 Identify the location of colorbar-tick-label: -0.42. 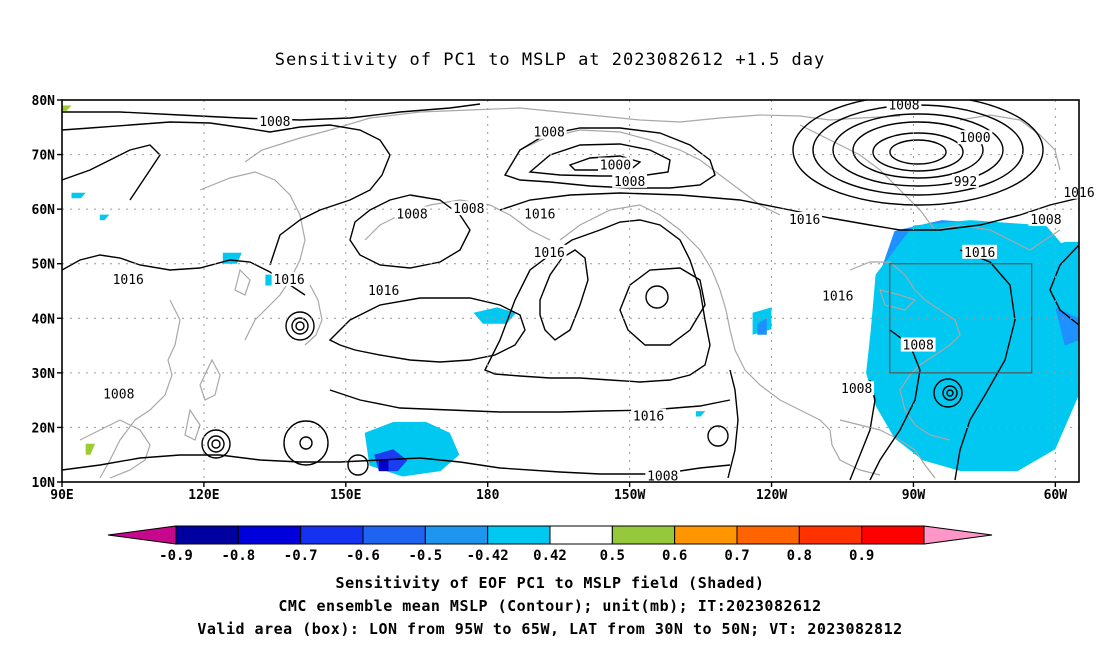
(488, 556).